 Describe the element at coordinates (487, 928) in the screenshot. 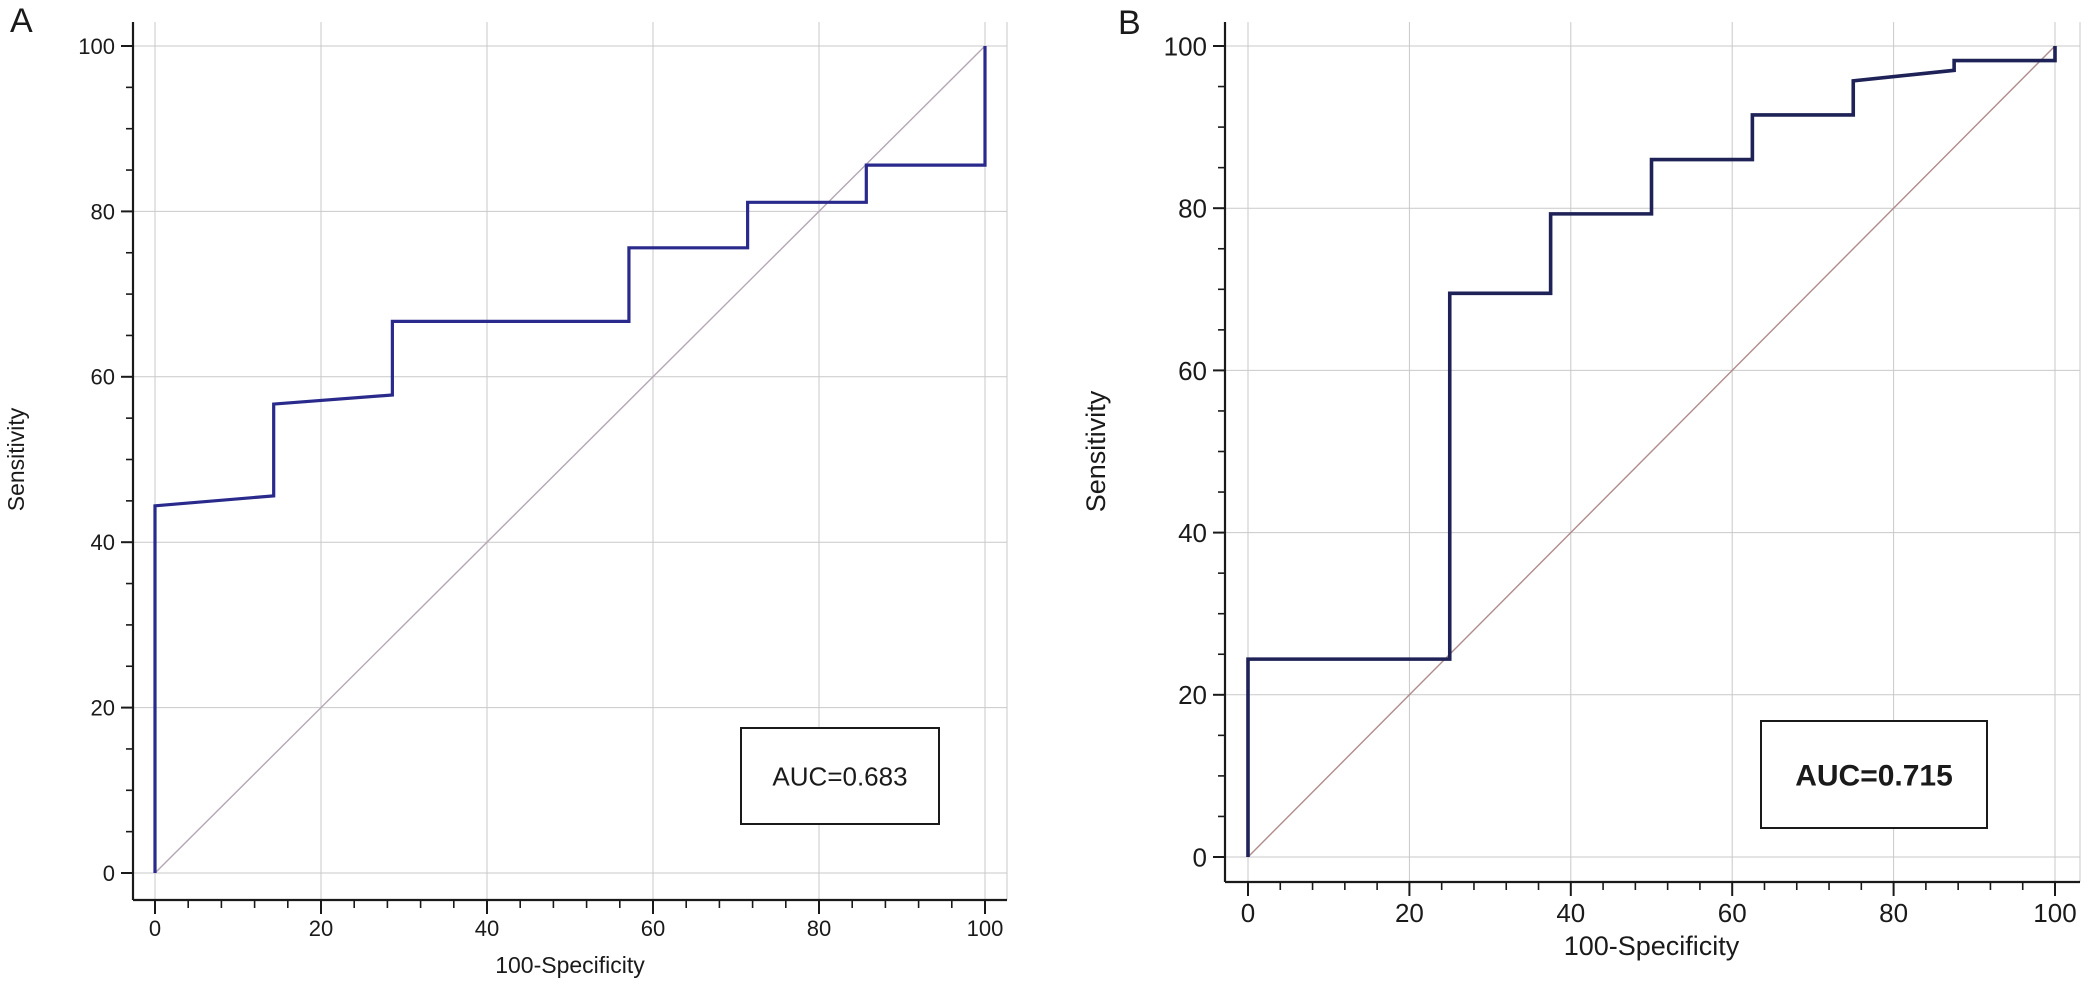

I see `panel-a-x-tick-label-2: 40` at that location.